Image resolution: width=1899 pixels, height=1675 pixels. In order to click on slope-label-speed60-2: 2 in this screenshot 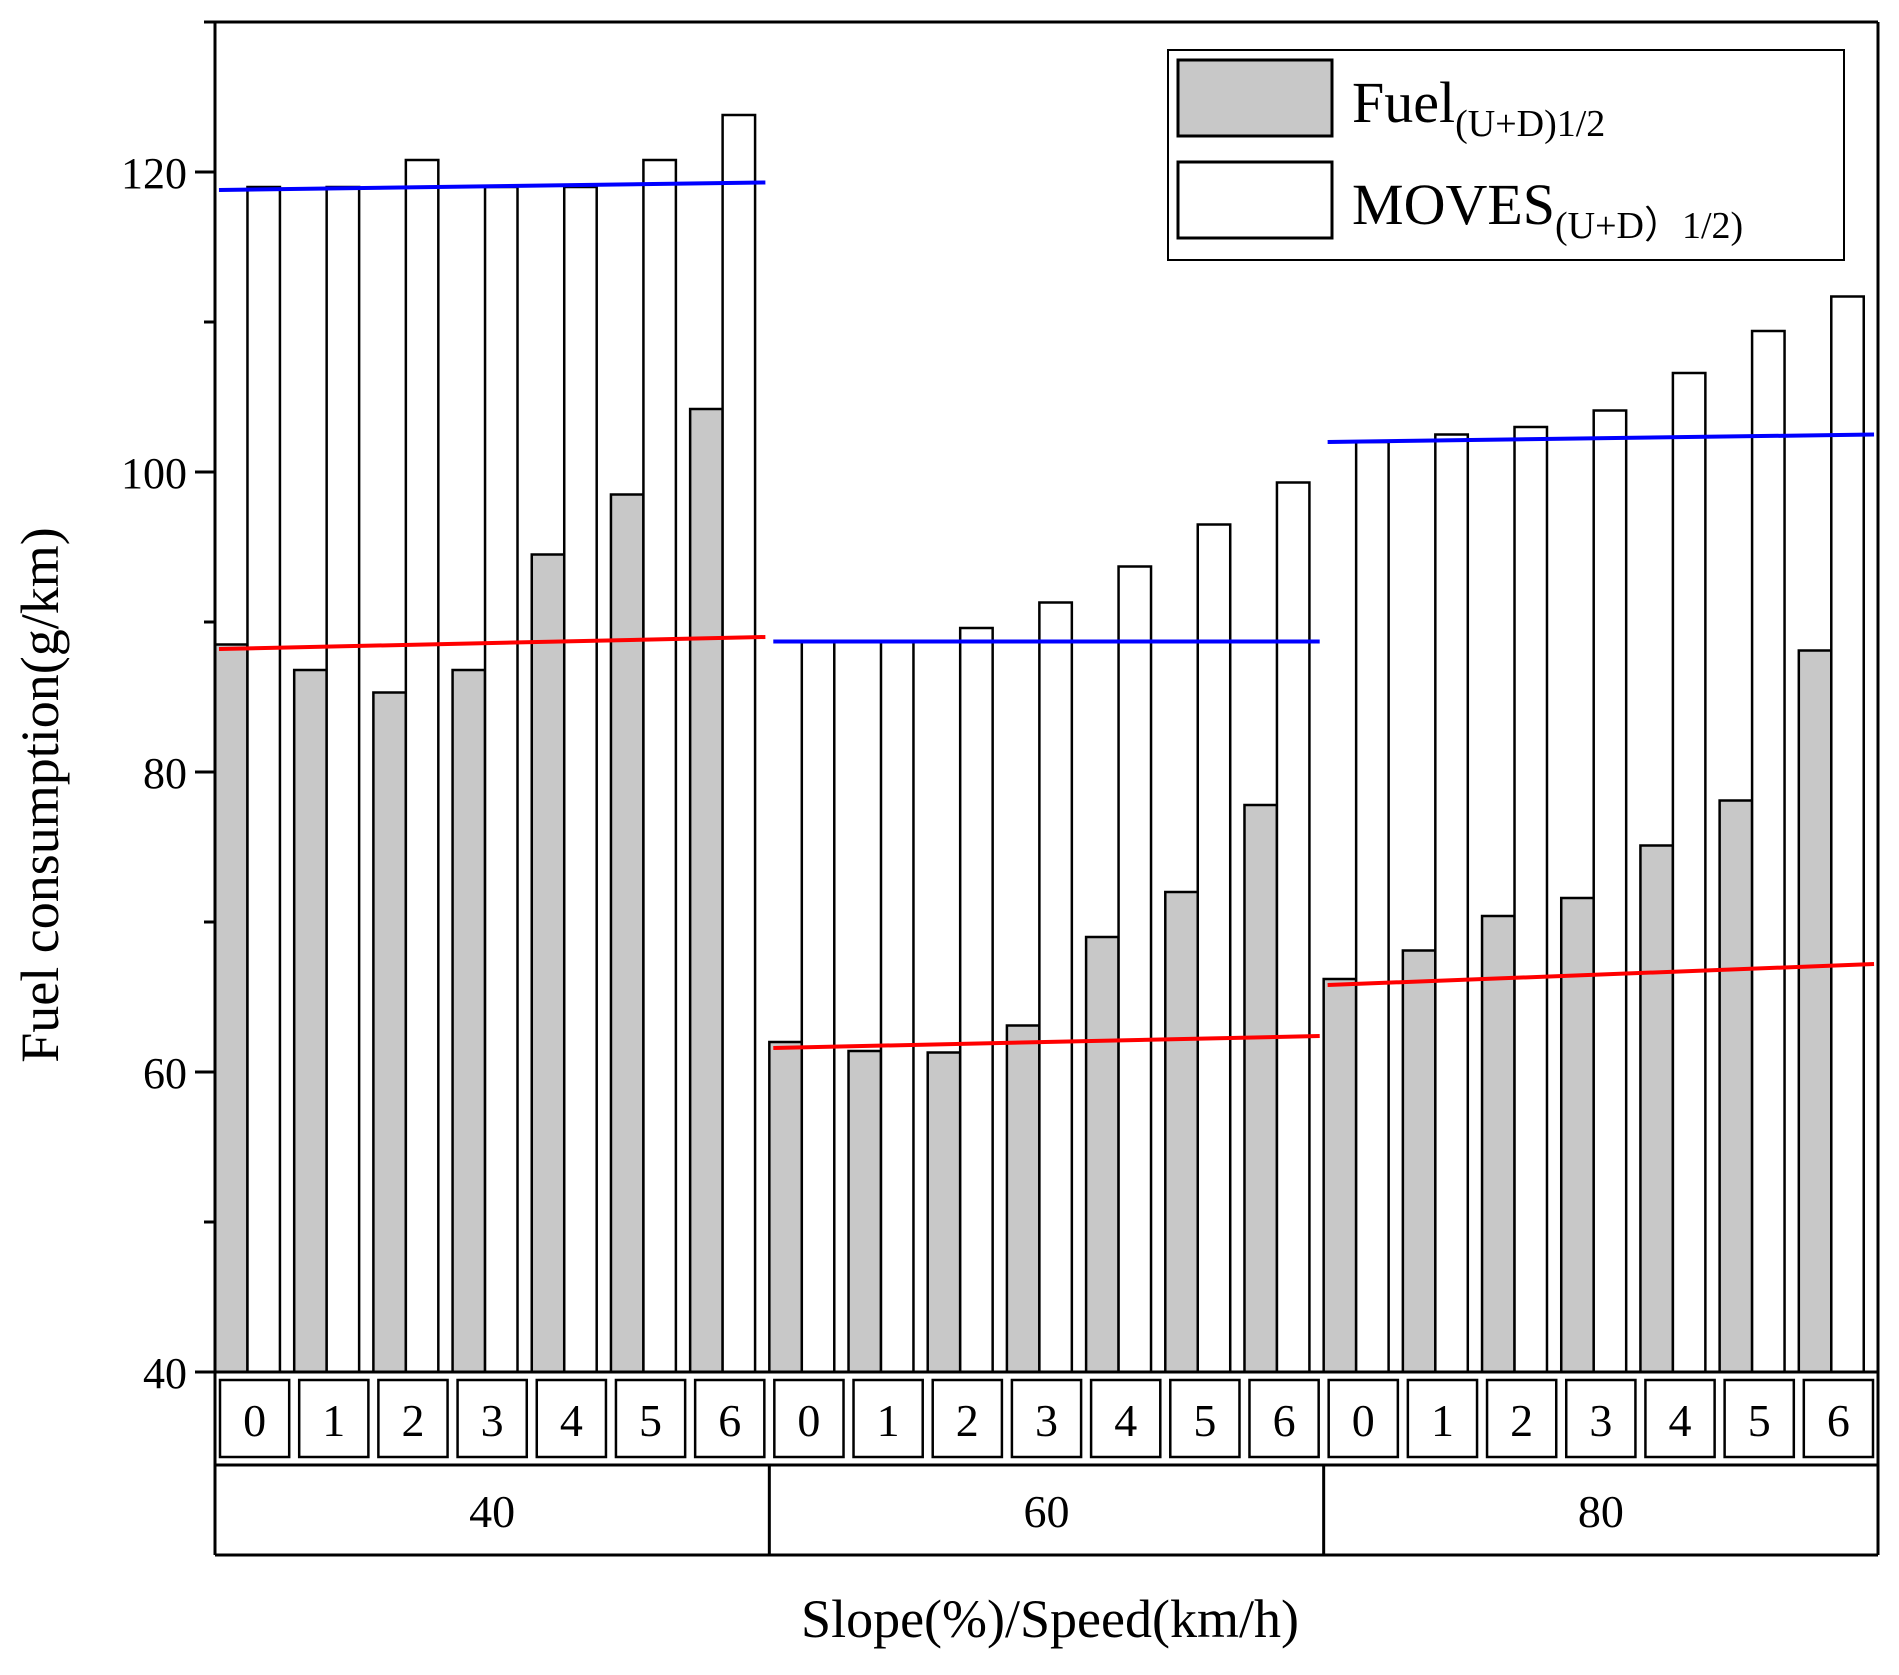, I will do `click(967, 1420)`.